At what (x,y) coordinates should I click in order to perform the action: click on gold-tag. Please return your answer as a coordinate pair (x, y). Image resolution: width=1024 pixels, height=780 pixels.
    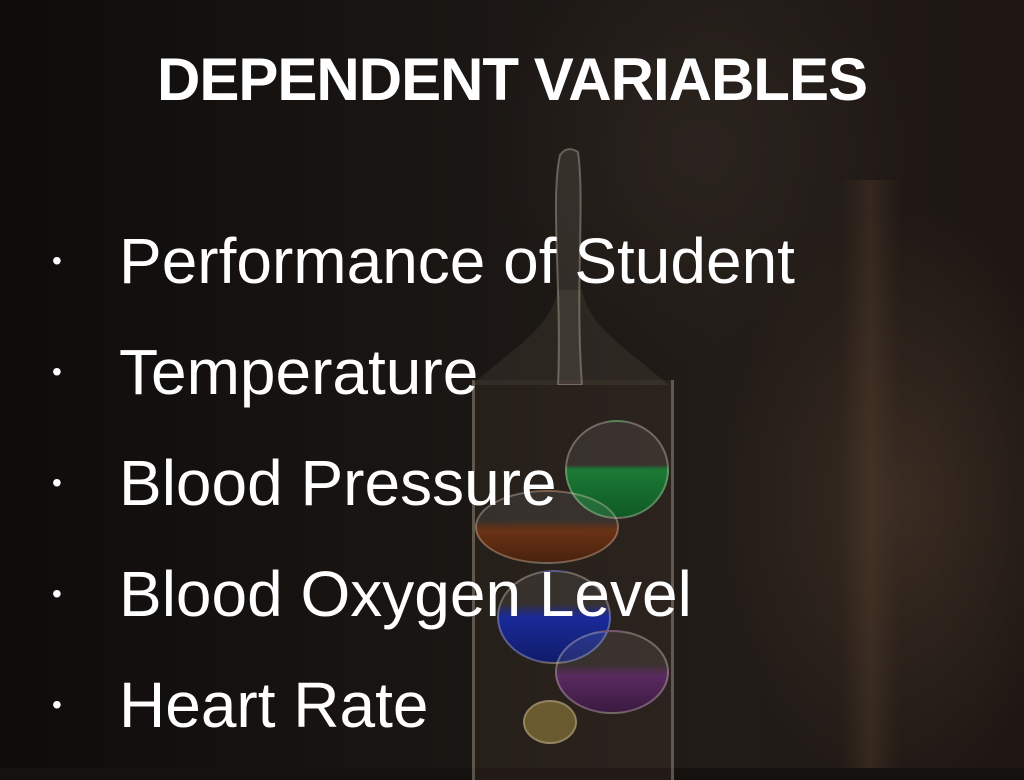
    Looking at the image, I should click on (550, 722).